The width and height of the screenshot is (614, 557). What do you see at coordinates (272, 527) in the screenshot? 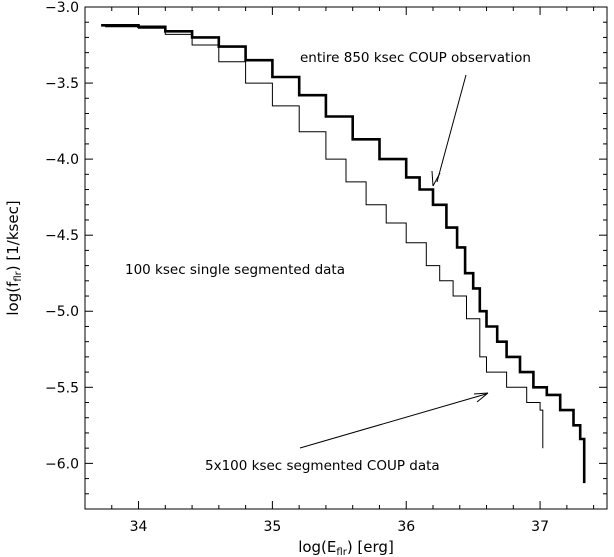
I see `x-tick-label: 35` at bounding box center [272, 527].